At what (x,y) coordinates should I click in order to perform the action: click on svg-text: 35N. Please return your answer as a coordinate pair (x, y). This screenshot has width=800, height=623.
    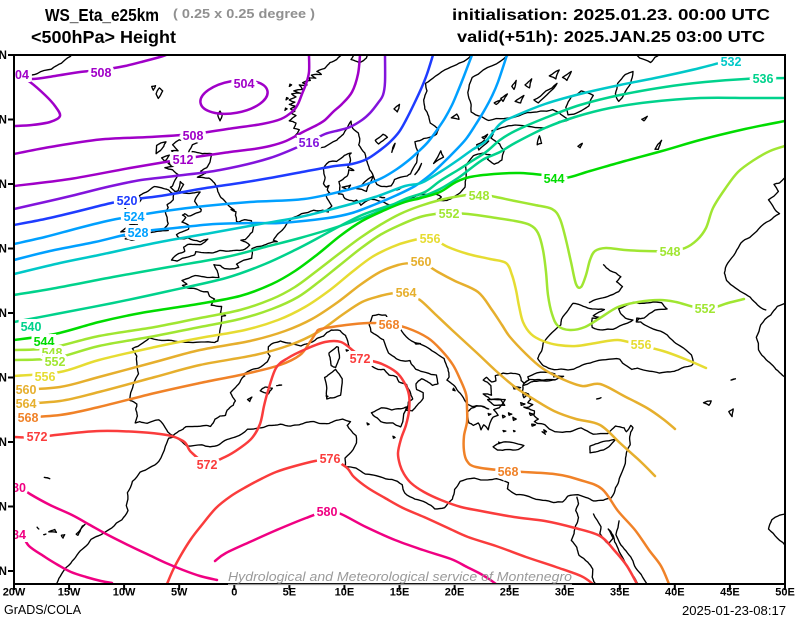
    Looking at the image, I should click on (3, 508).